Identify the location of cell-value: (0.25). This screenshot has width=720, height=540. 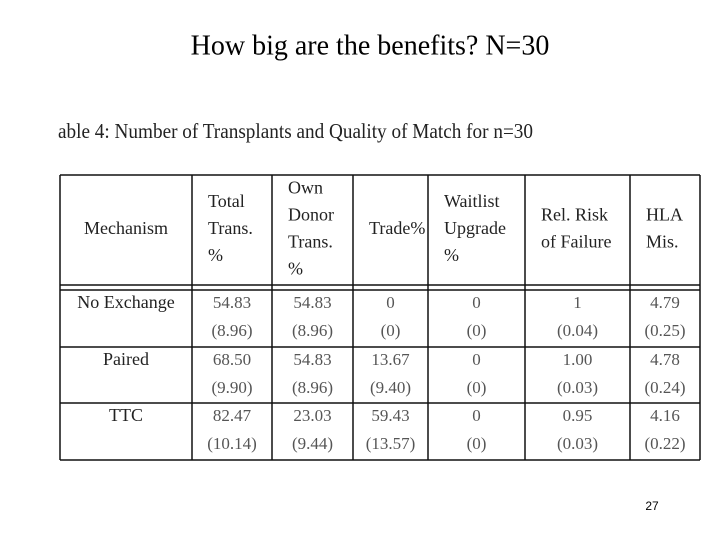
(664, 330).